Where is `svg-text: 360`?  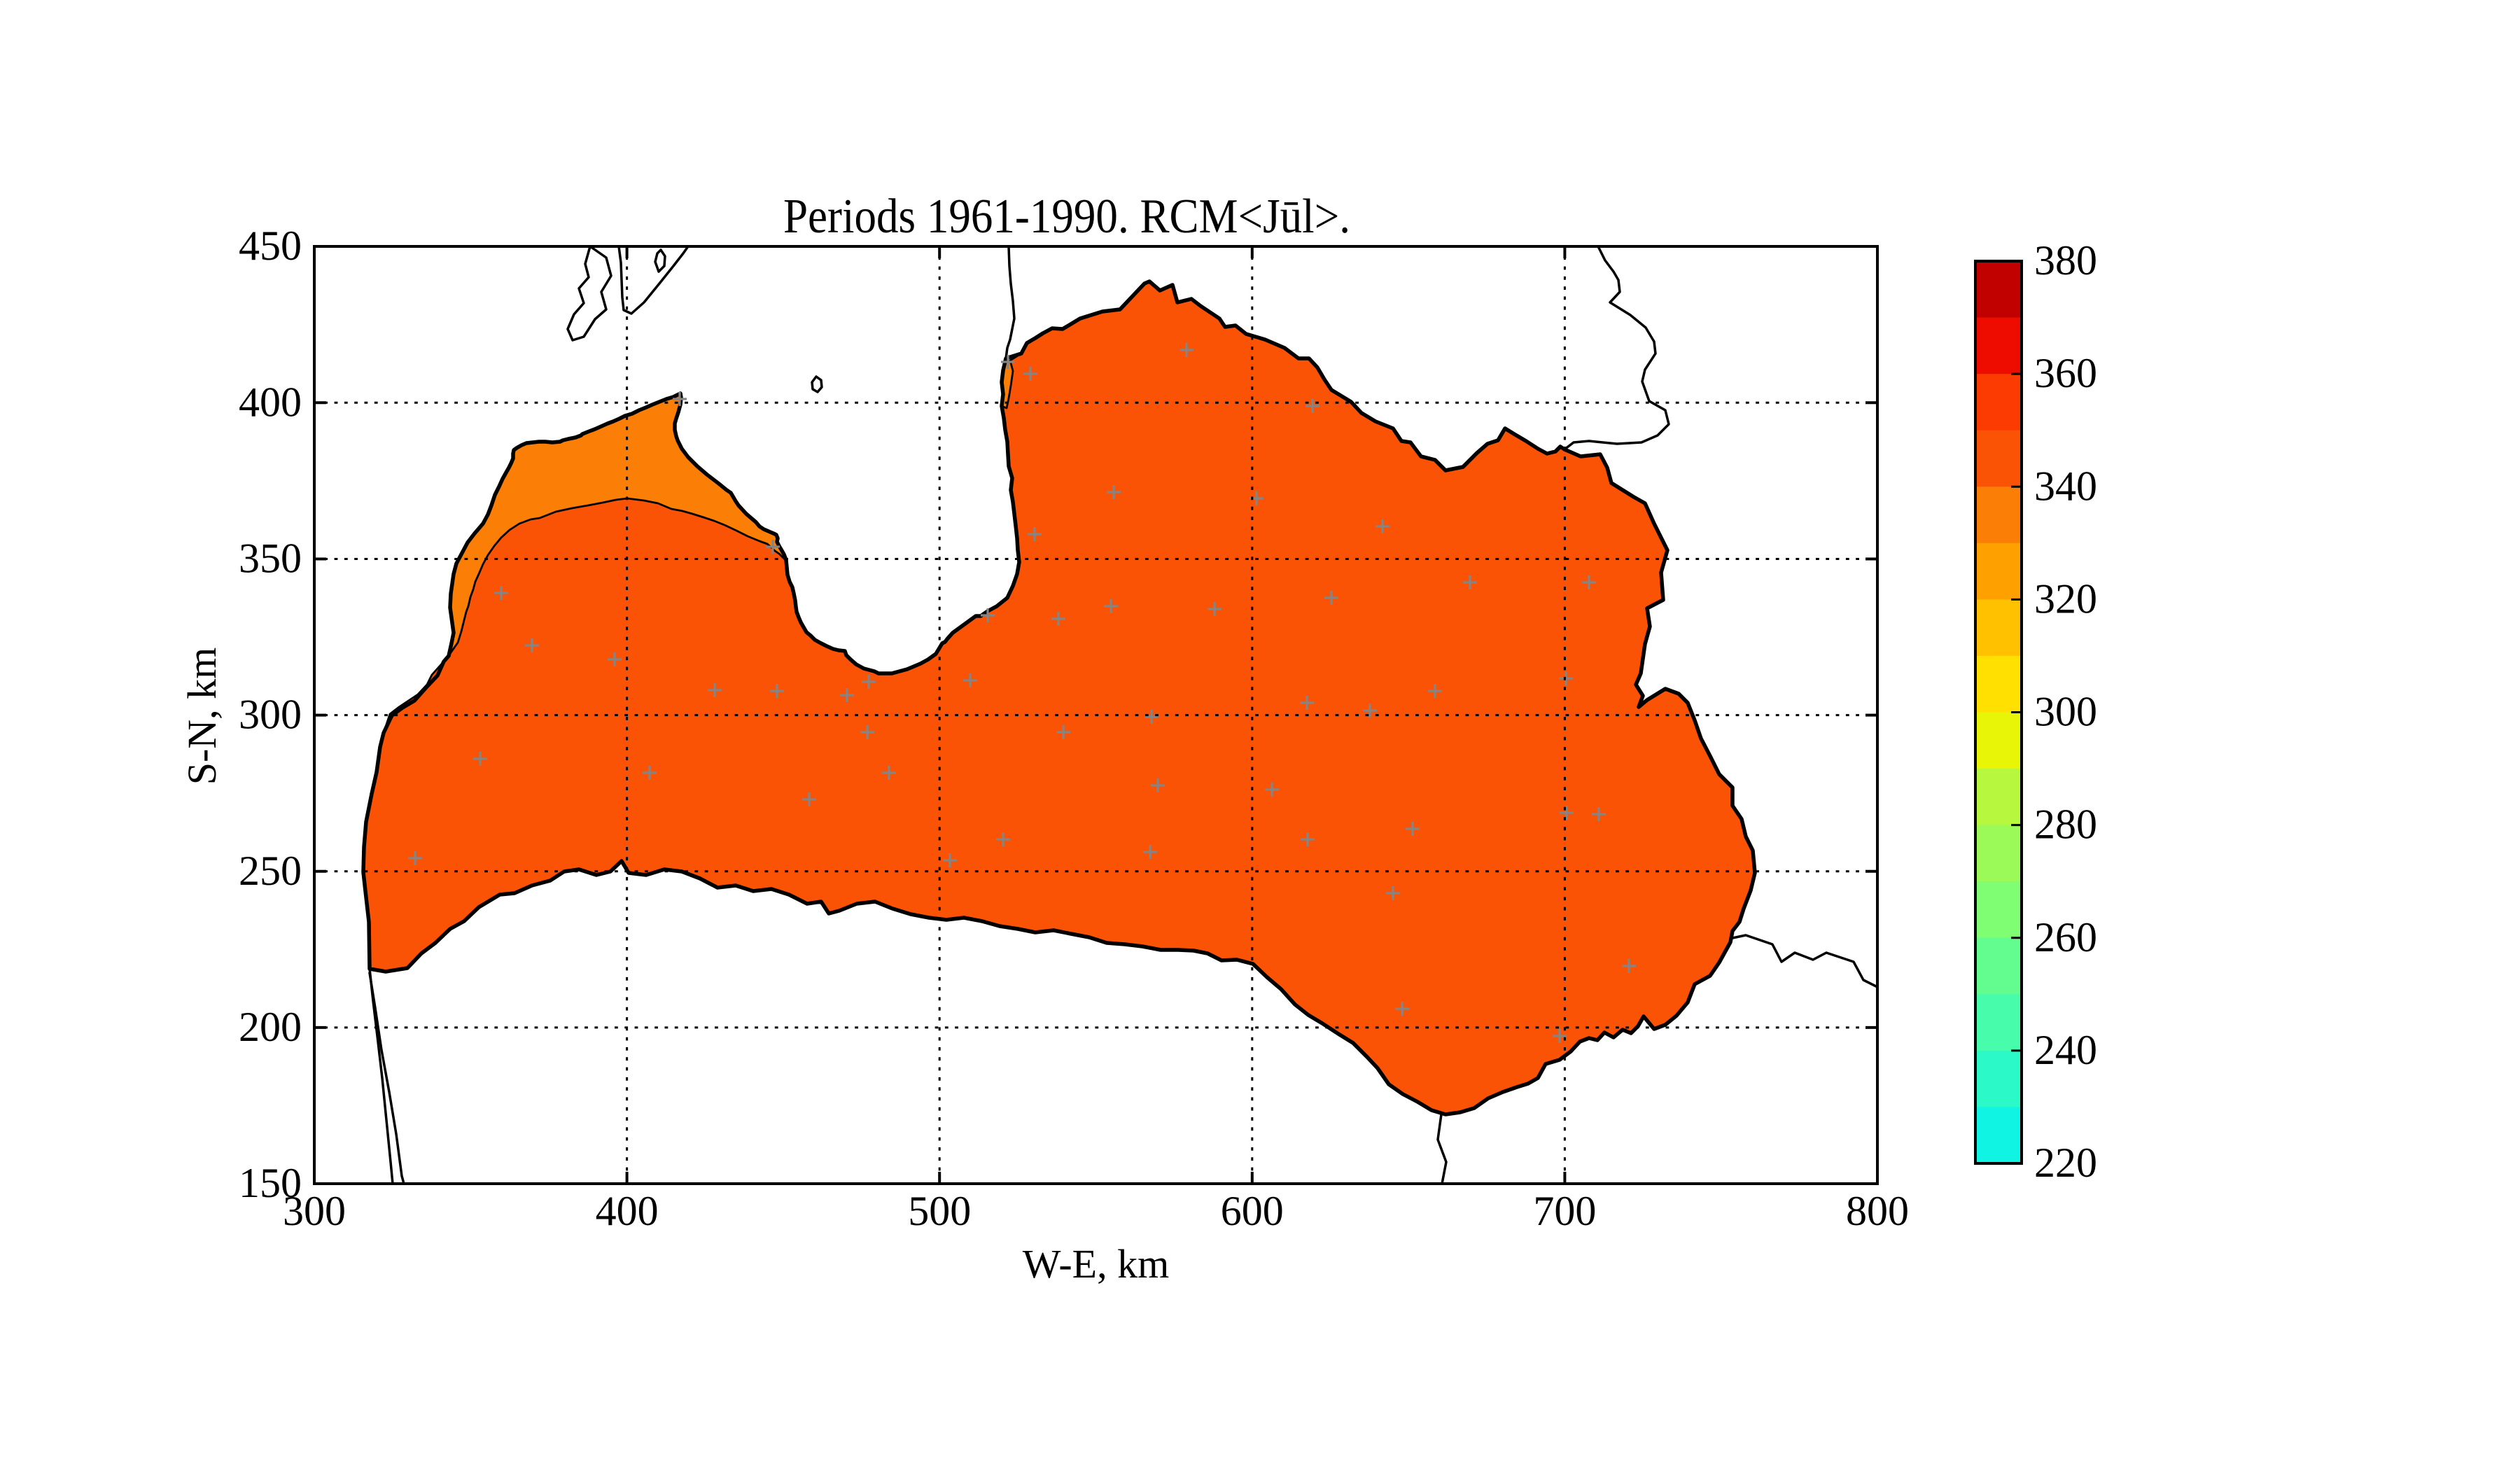
svg-text: 360 is located at coordinates (2065, 373).